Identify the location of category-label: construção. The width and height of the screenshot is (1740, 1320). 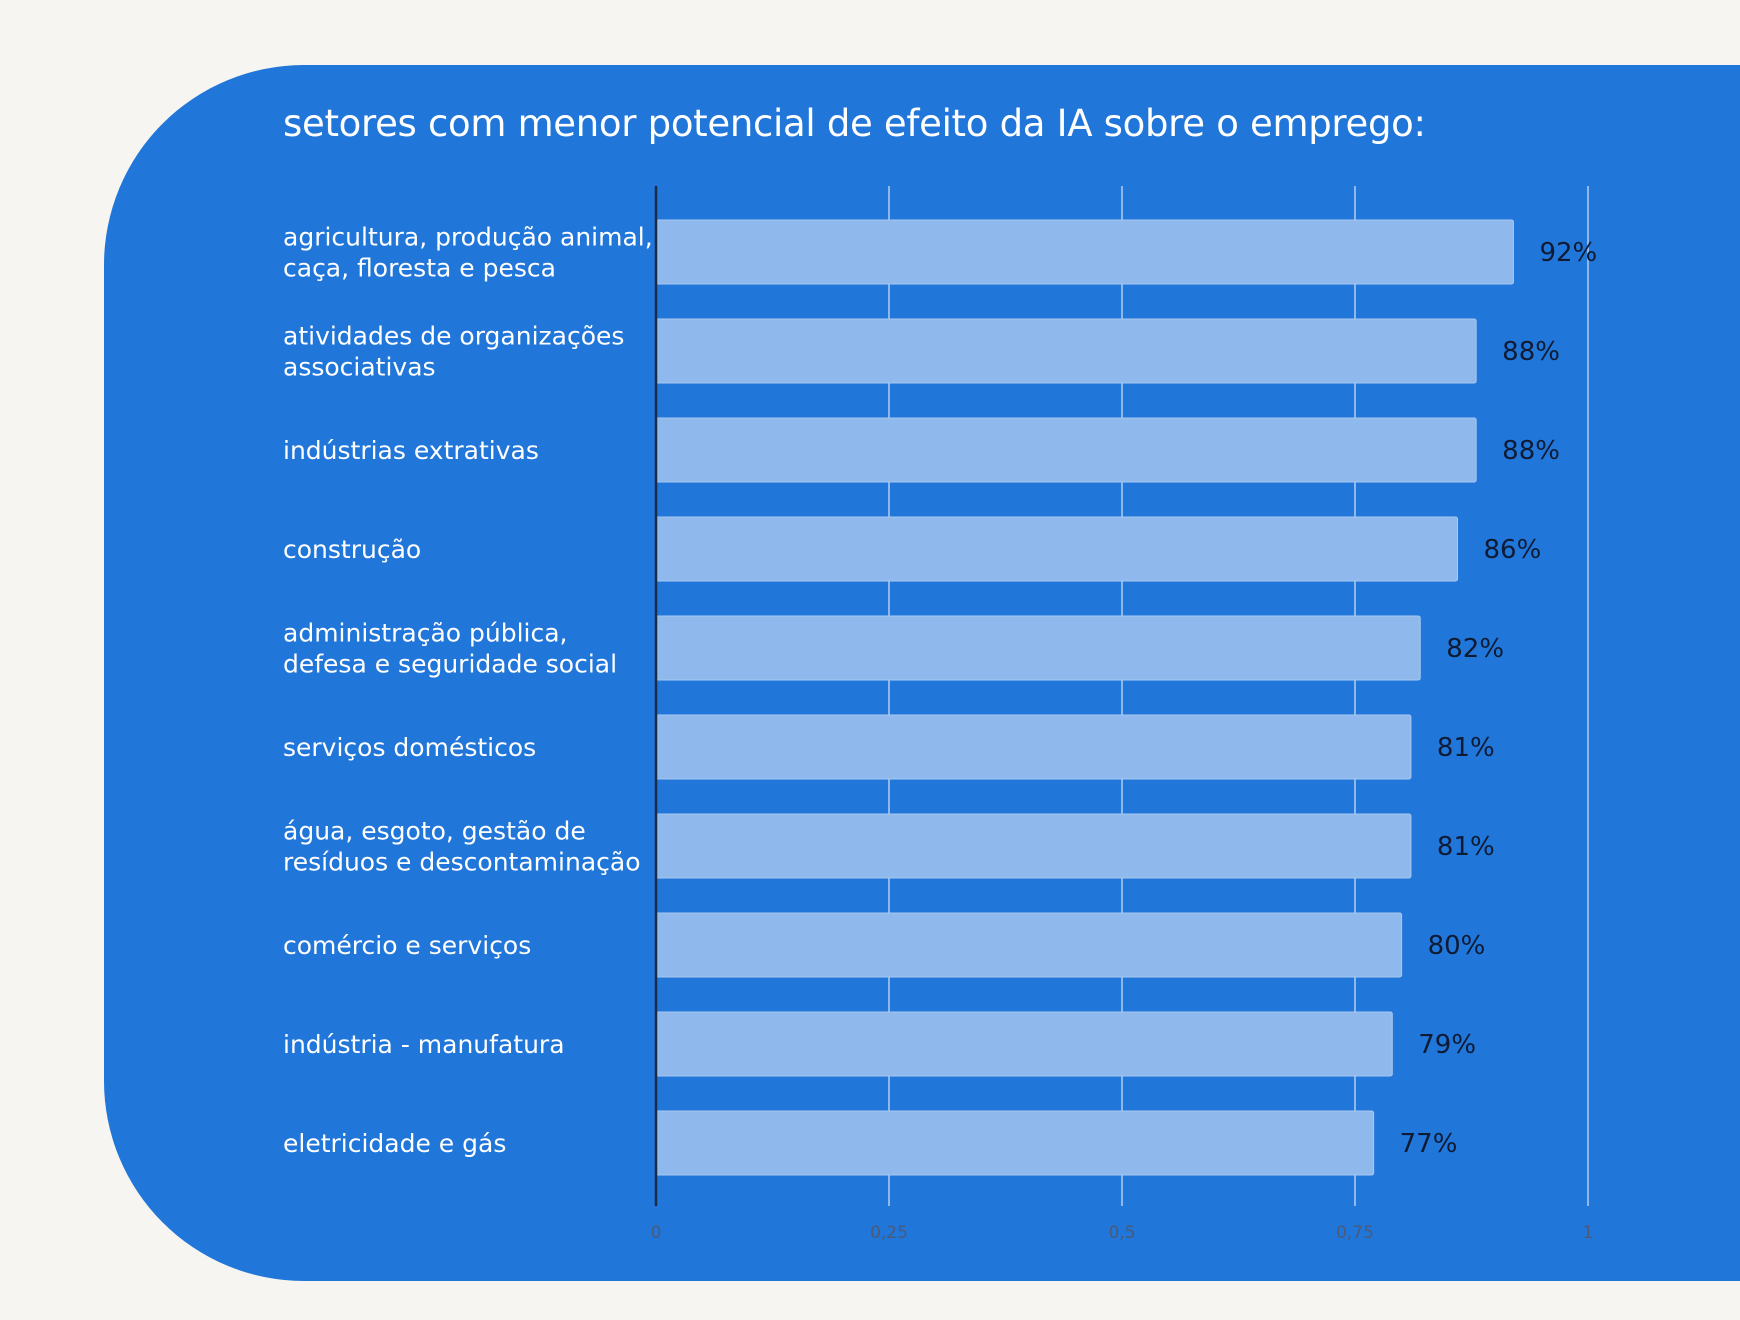
(352, 549).